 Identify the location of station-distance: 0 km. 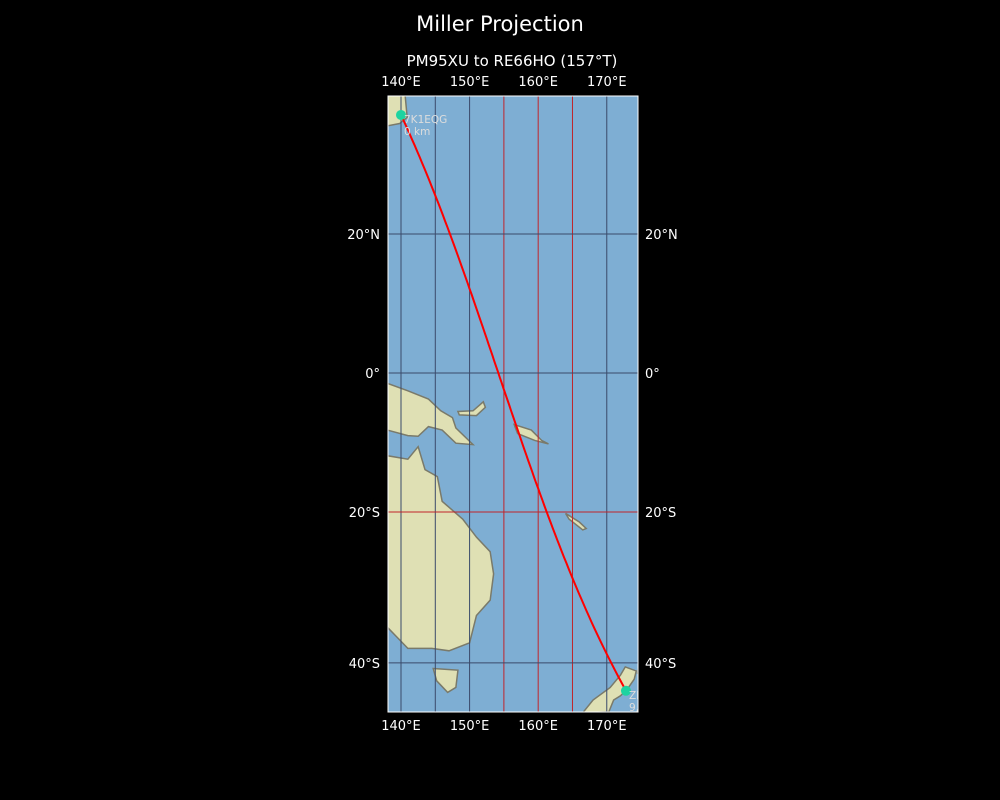
(417, 132).